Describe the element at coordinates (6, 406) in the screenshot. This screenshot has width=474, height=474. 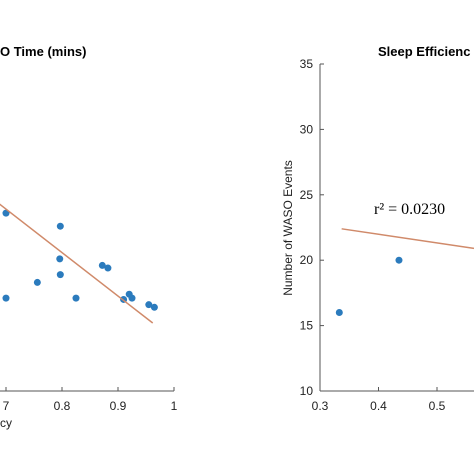
I see `left-x-tick-label: 7` at that location.